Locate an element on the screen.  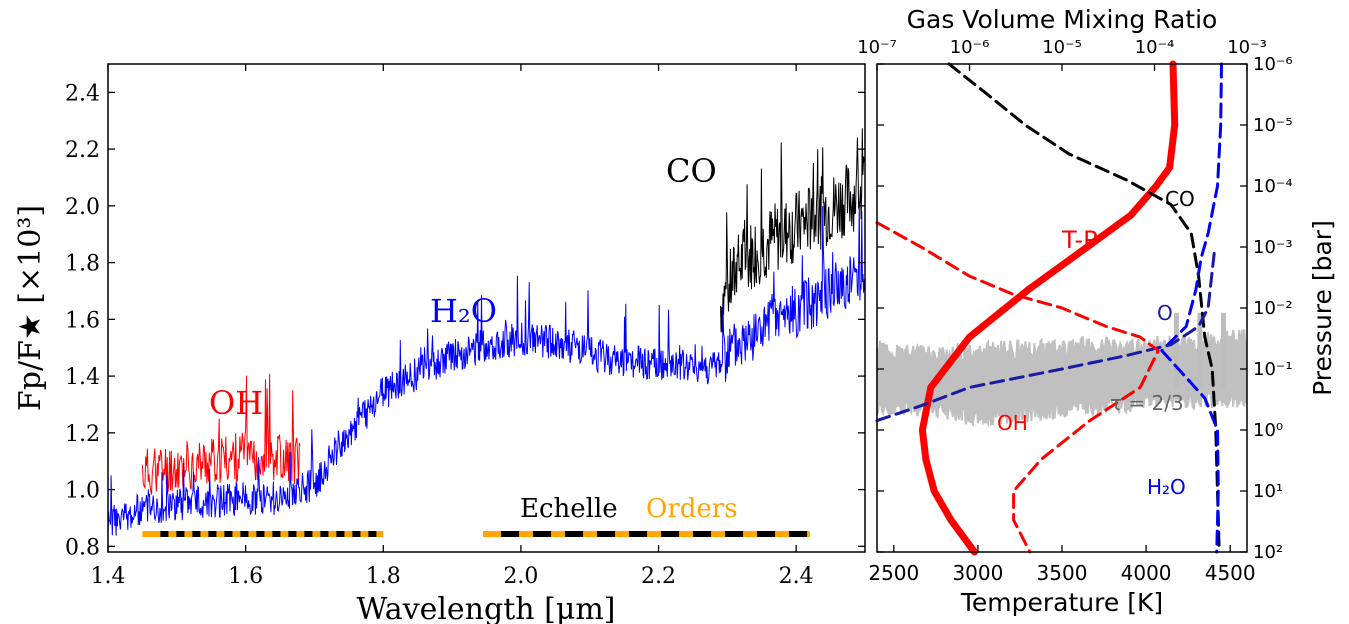
pressure-tick-label-7: 10¹ is located at coordinates (1268, 491).